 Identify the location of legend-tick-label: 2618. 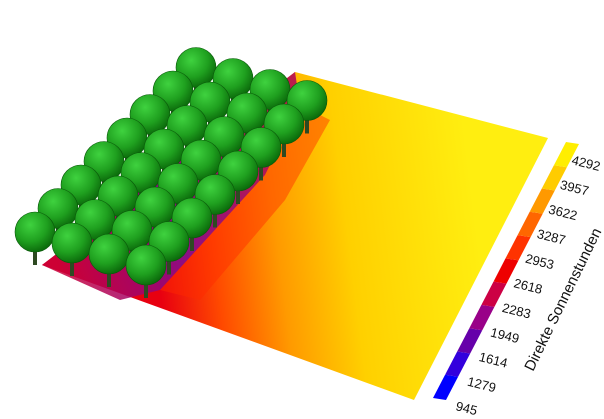
(528, 286).